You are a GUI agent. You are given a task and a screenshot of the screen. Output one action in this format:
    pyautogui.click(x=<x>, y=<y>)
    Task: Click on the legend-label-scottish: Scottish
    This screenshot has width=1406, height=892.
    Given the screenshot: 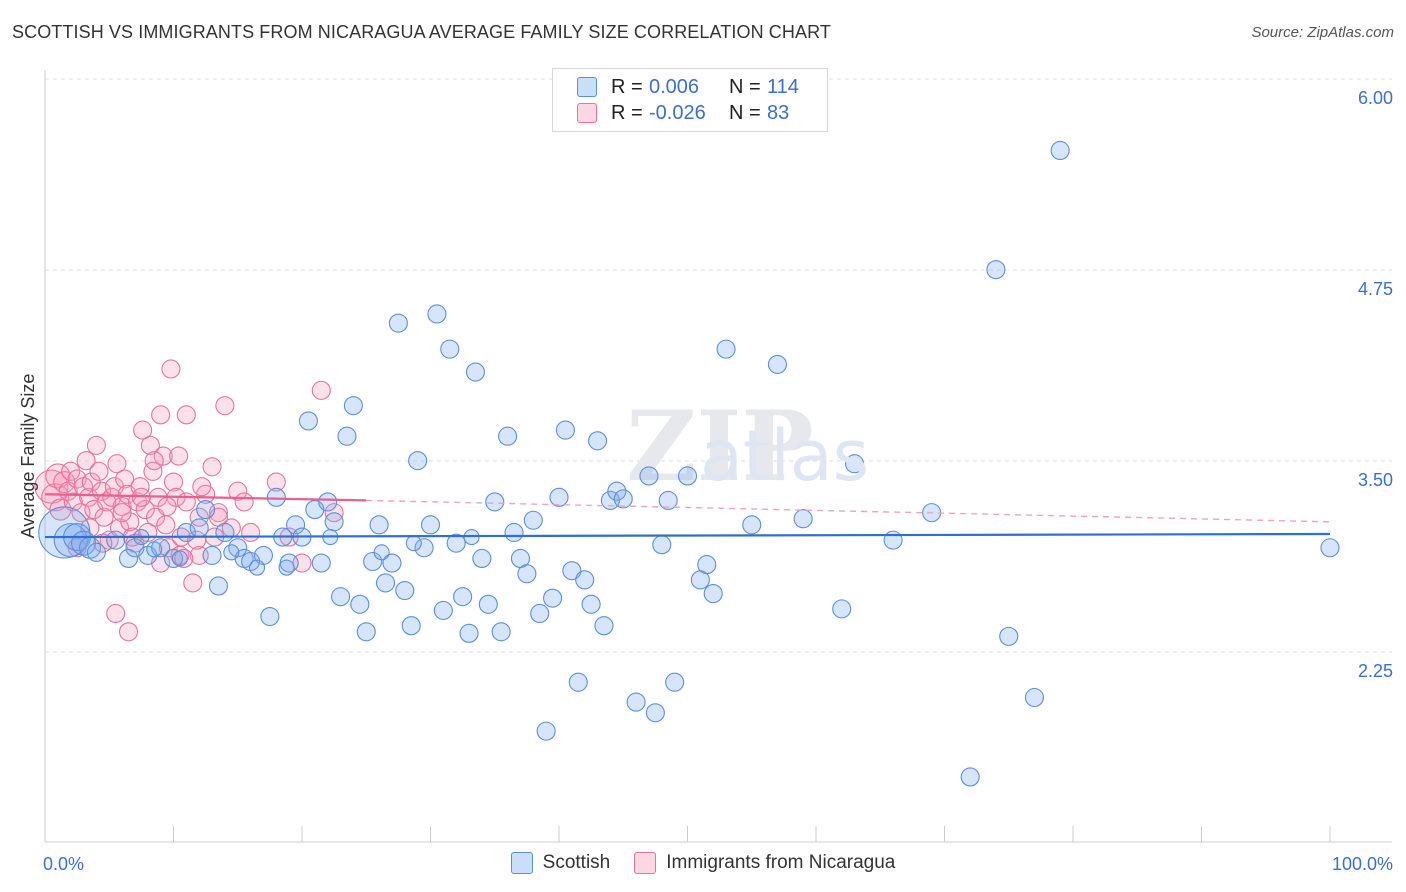 What is the action you would take?
    pyautogui.click(x=576, y=862)
    